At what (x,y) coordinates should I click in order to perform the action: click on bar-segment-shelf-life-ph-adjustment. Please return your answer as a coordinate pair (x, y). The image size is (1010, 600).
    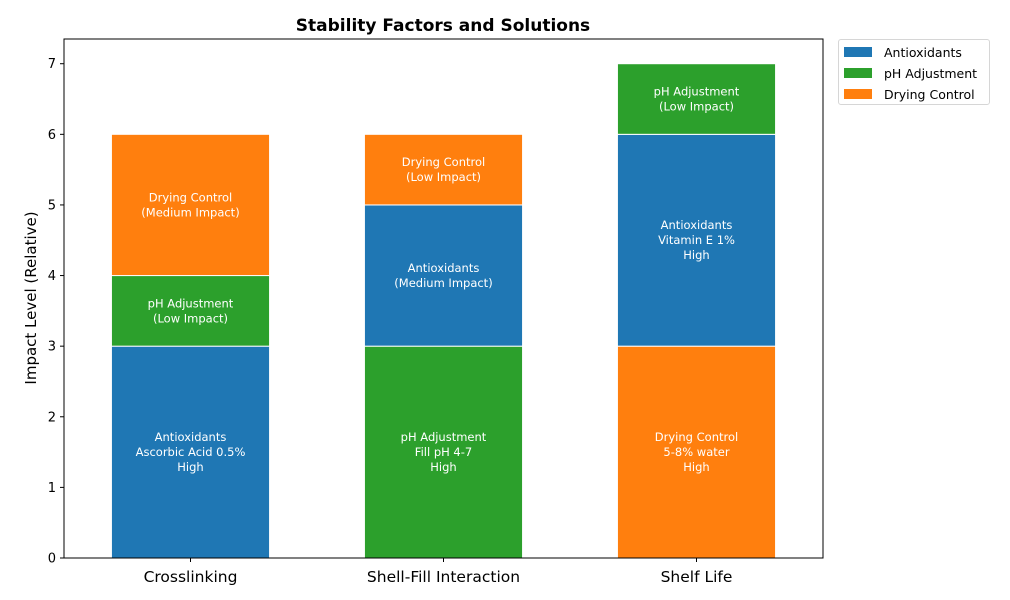
    Looking at the image, I should click on (696, 99).